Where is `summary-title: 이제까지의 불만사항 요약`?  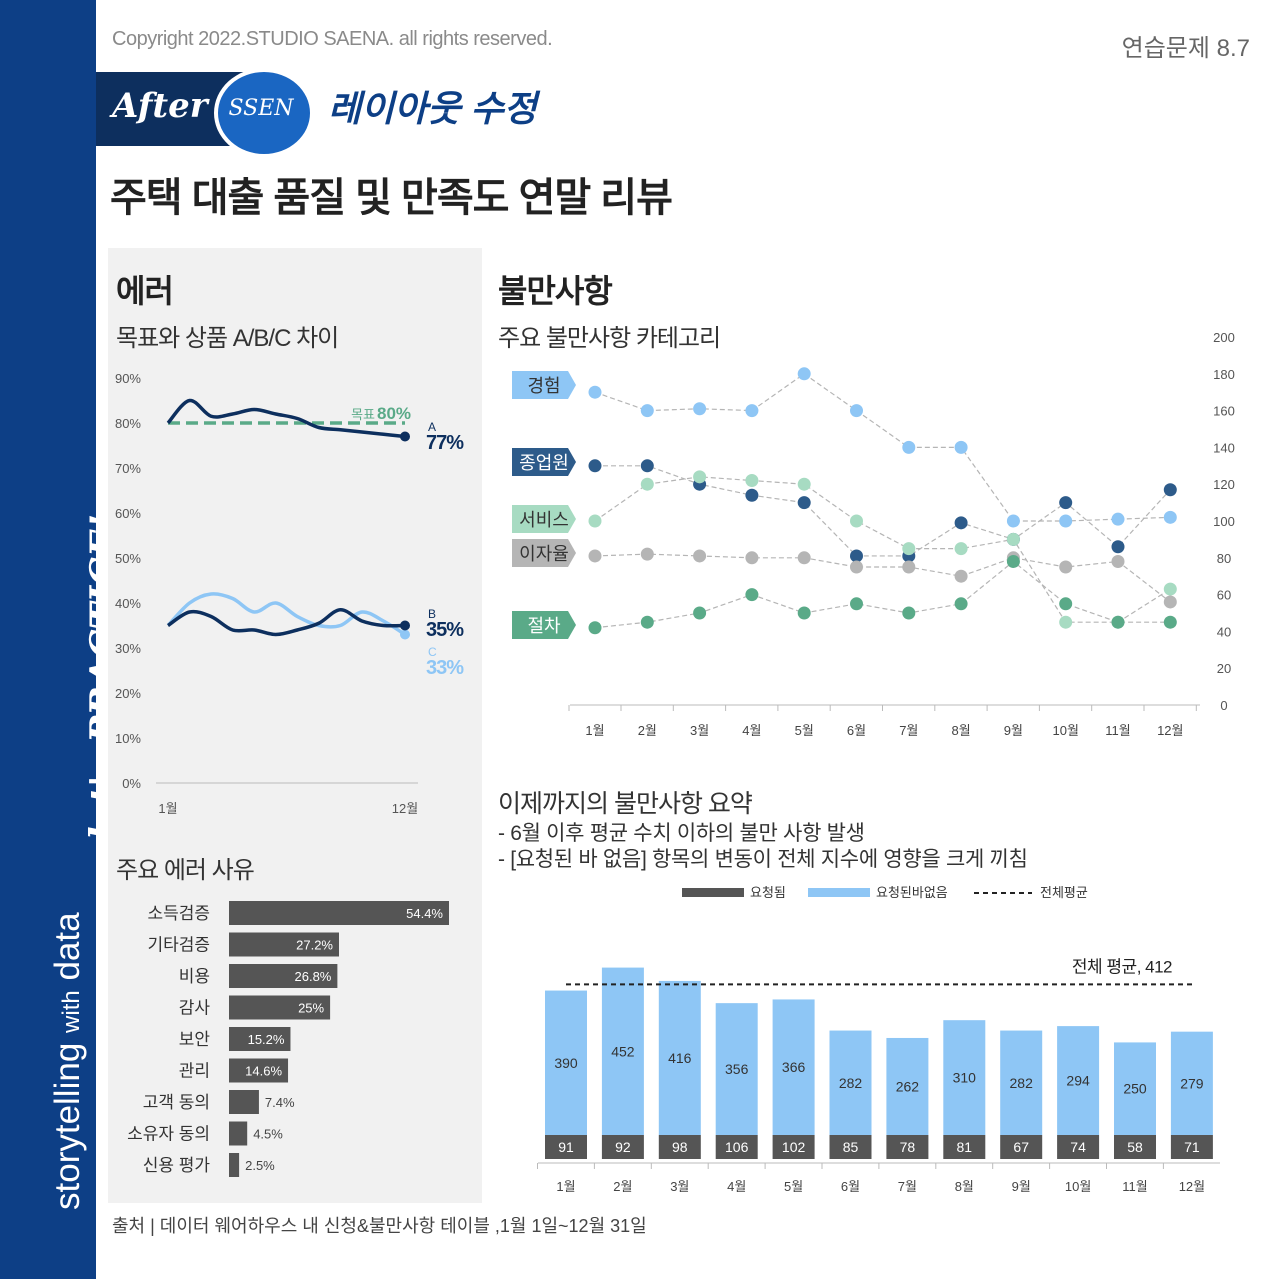
summary-title: 이제까지의 불만사항 요약 is located at coordinates (625, 804).